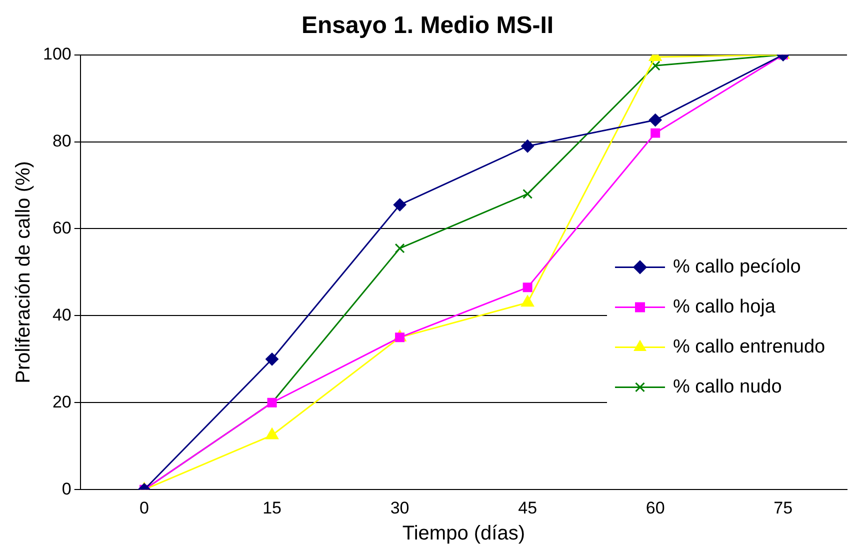  I want to click on x-tick-label: 60, so click(655, 508).